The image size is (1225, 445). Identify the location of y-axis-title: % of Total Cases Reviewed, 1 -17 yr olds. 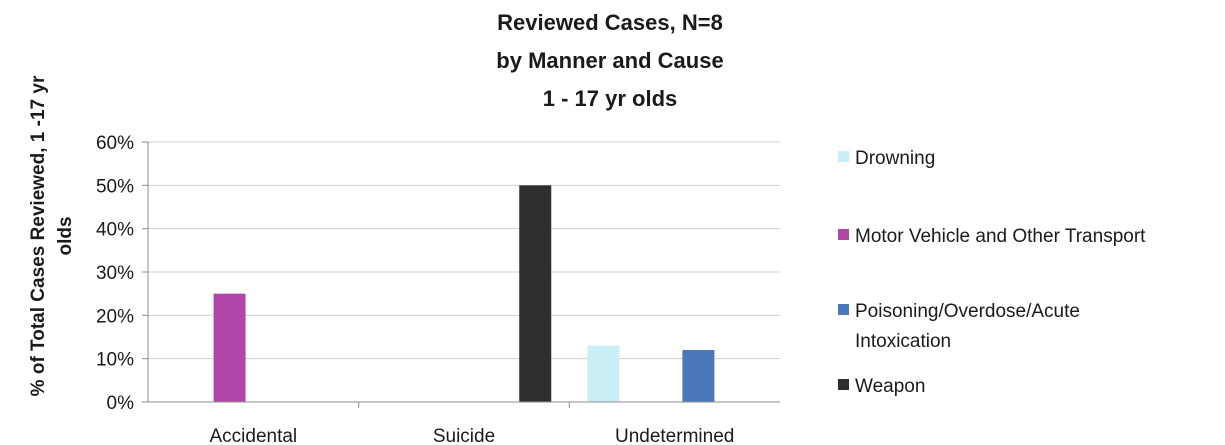
(52, 235).